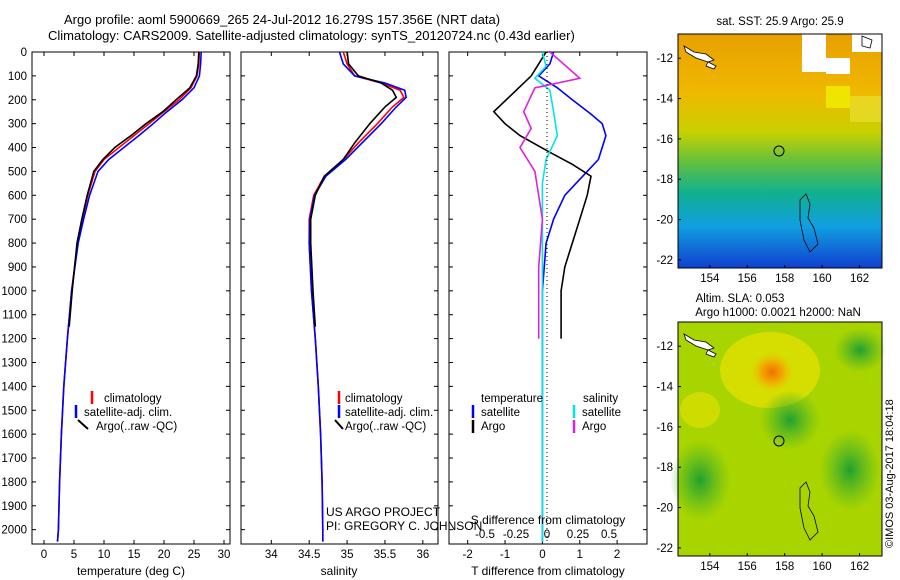 This screenshot has width=900, height=580. Describe the element at coordinates (104, 555) in the screenshot. I see `x-tick-label: 10` at that location.